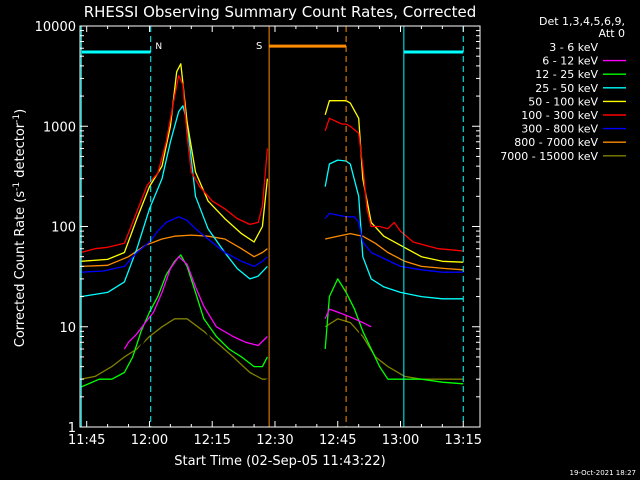 Image resolution: width=640 pixels, height=480 pixels. What do you see at coordinates (573, 47) in the screenshot?
I see `legend-entry-label: 3 - 6 keV` at bounding box center [573, 47].